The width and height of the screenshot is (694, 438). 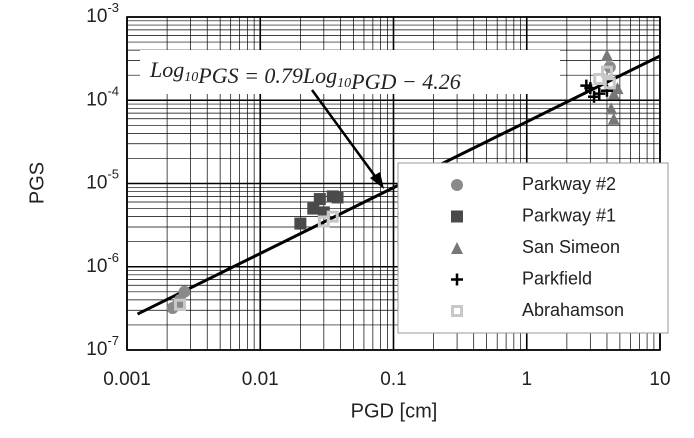 What do you see at coordinates (569, 184) in the screenshot?
I see `legend-label: Parkway #2` at bounding box center [569, 184].